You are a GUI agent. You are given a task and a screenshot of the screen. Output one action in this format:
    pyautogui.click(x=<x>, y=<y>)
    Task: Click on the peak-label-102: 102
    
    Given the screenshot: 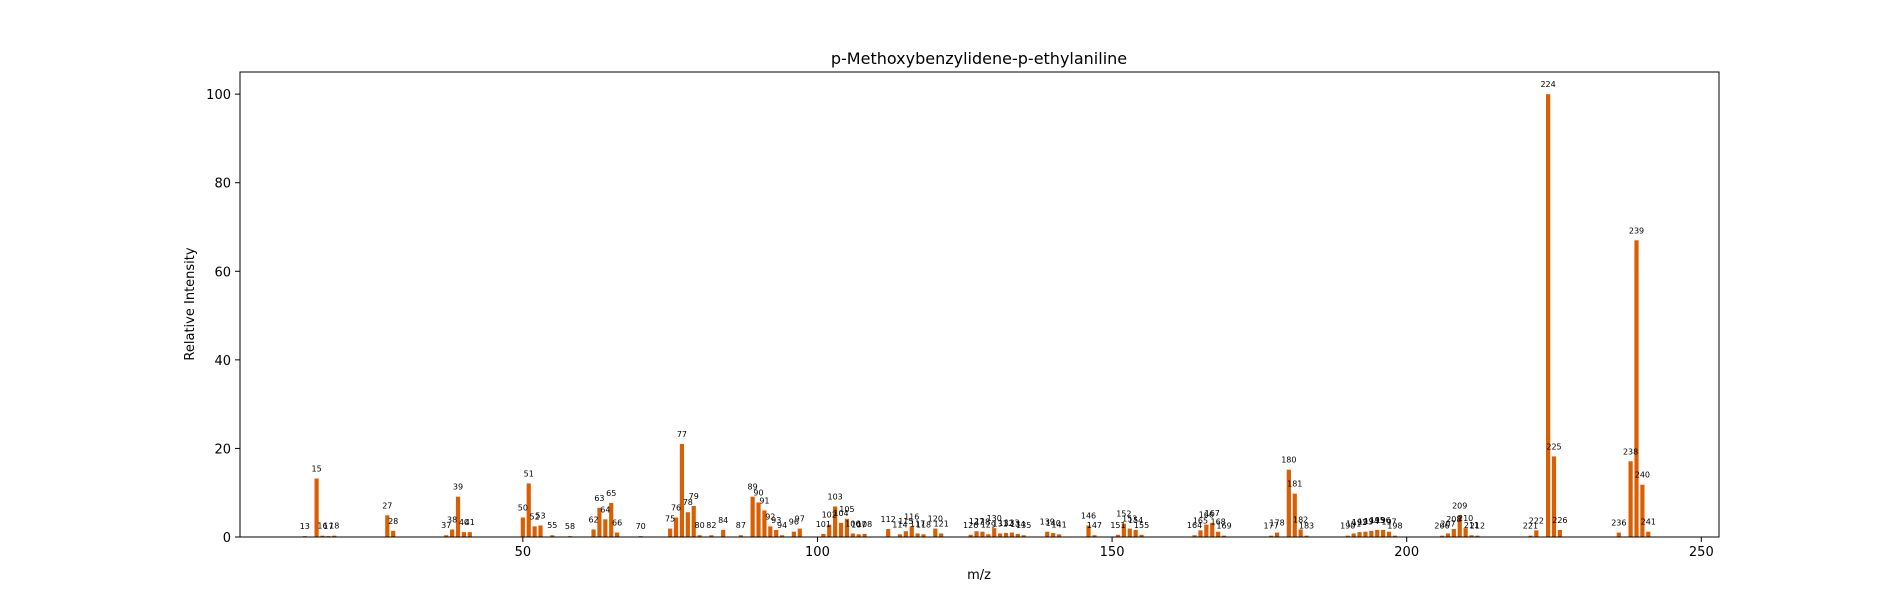 What is the action you would take?
    pyautogui.click(x=829, y=515)
    